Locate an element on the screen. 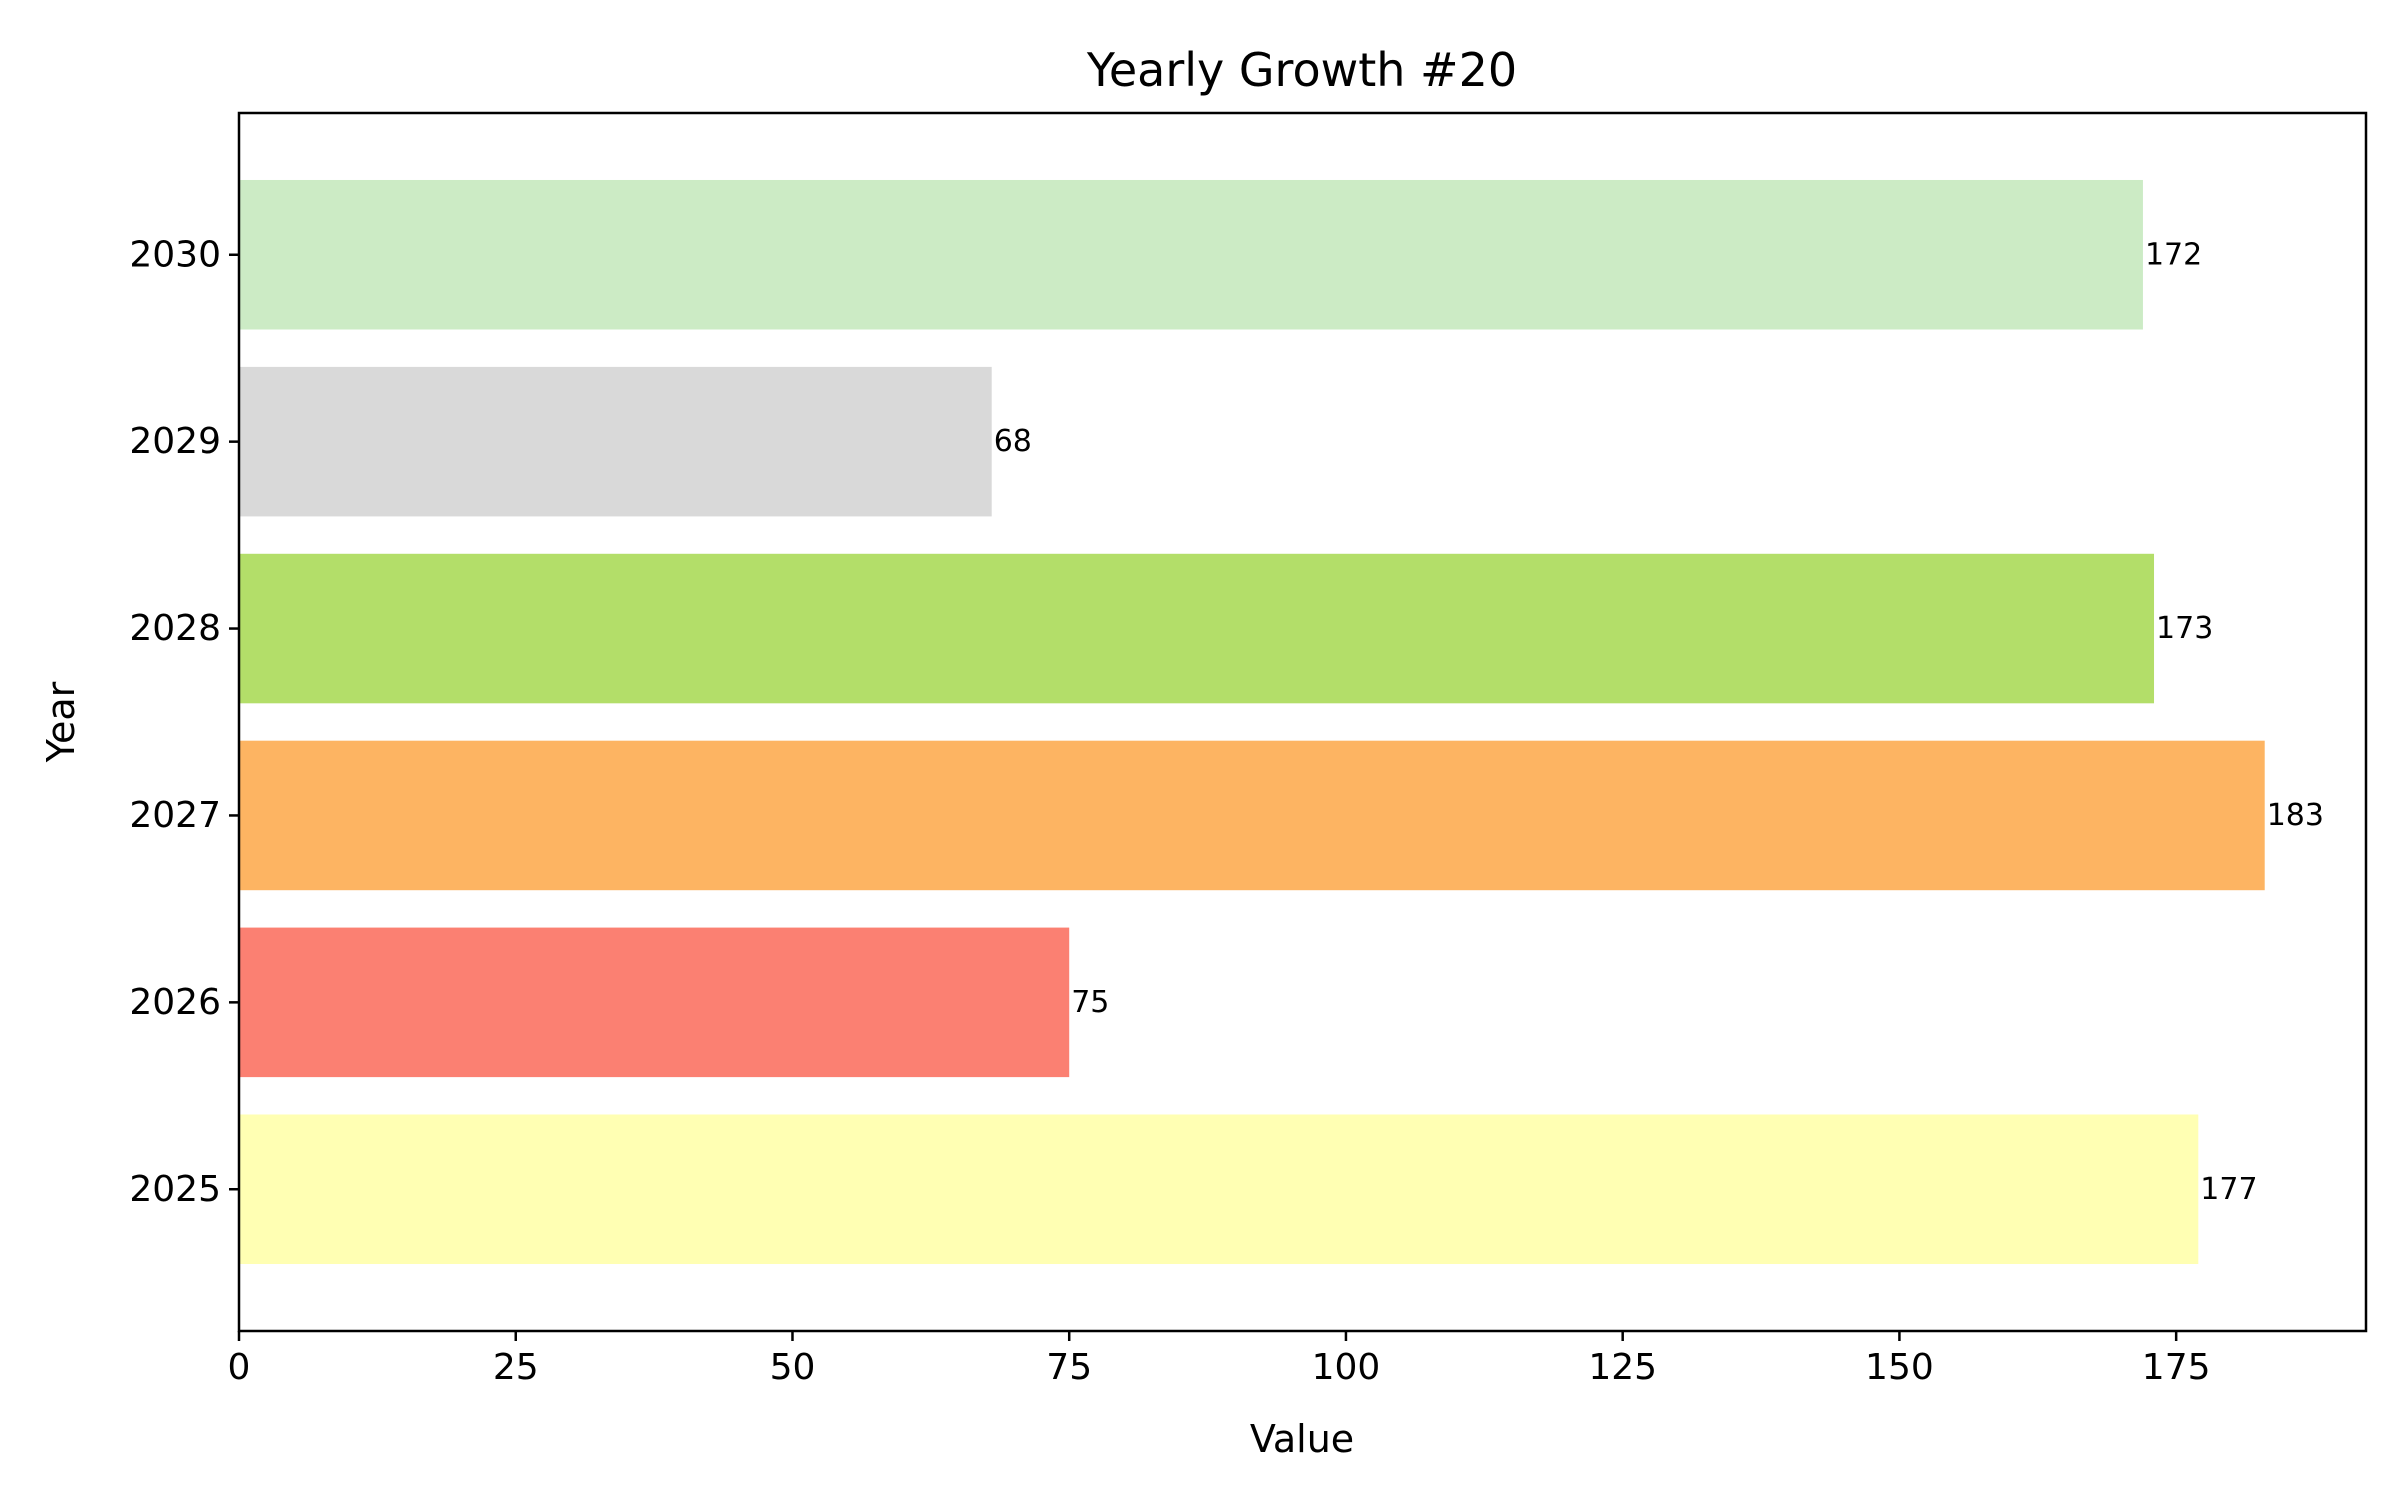 Image resolution: width=2400 pixels, height=1500 pixels. y-tick-label-2029: 2029 is located at coordinates (175, 441).